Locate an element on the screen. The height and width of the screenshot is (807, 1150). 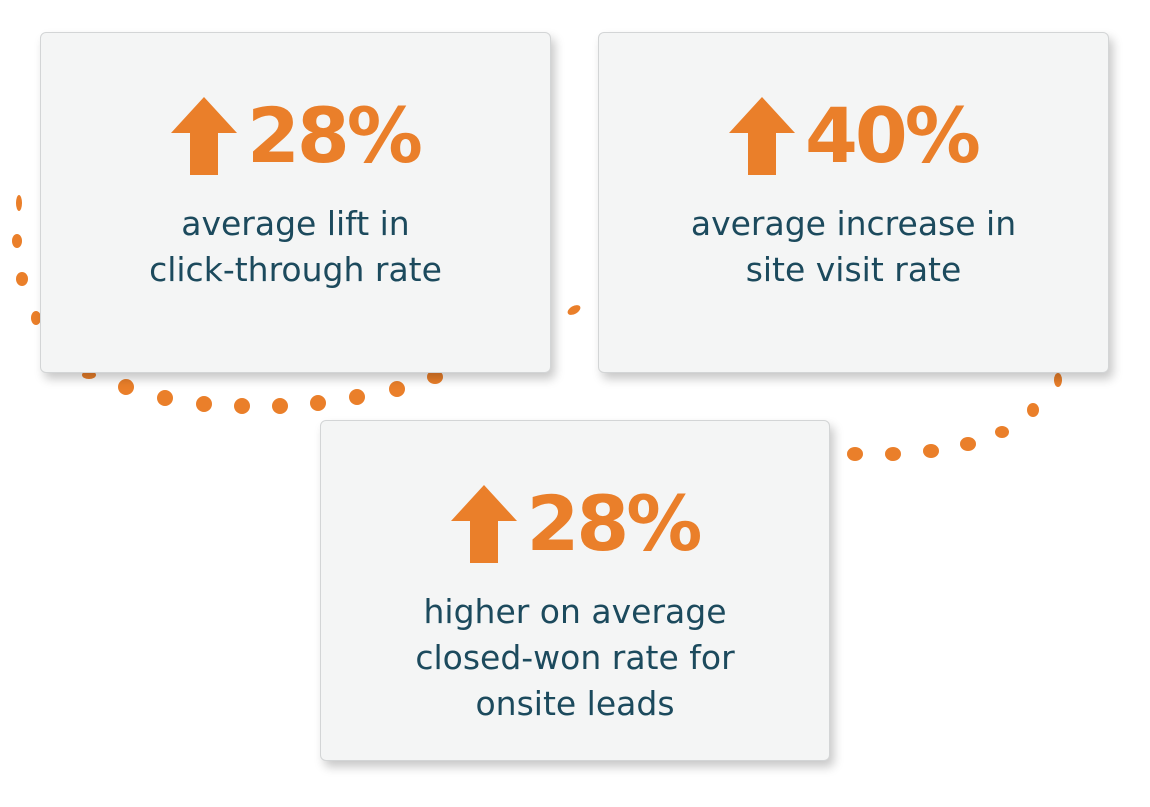
caption-line: higher on average is located at coordinates (575, 611).